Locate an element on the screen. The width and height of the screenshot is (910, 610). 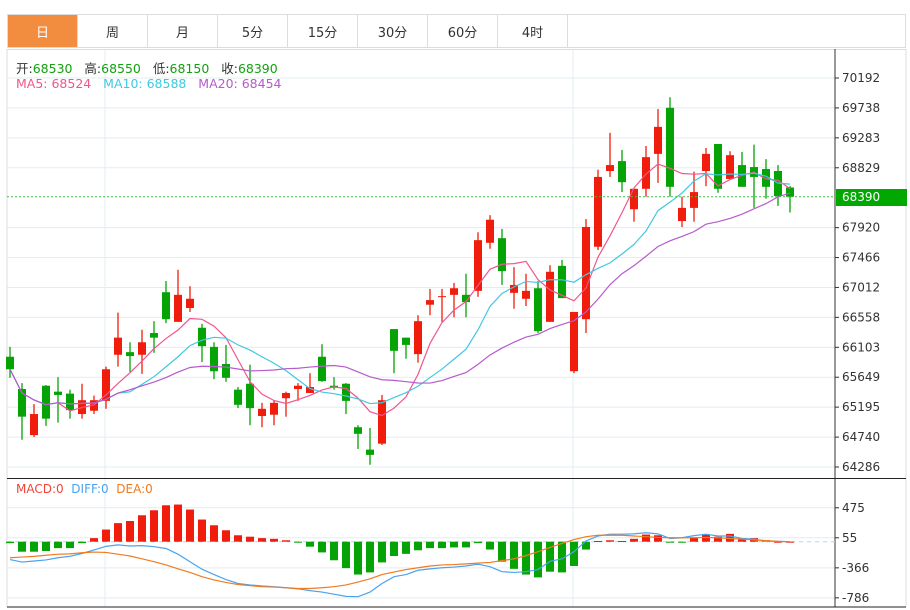
ohlc-readout: 开:68530 高:68550 低:68150 收:68390 is located at coordinates (147, 67).